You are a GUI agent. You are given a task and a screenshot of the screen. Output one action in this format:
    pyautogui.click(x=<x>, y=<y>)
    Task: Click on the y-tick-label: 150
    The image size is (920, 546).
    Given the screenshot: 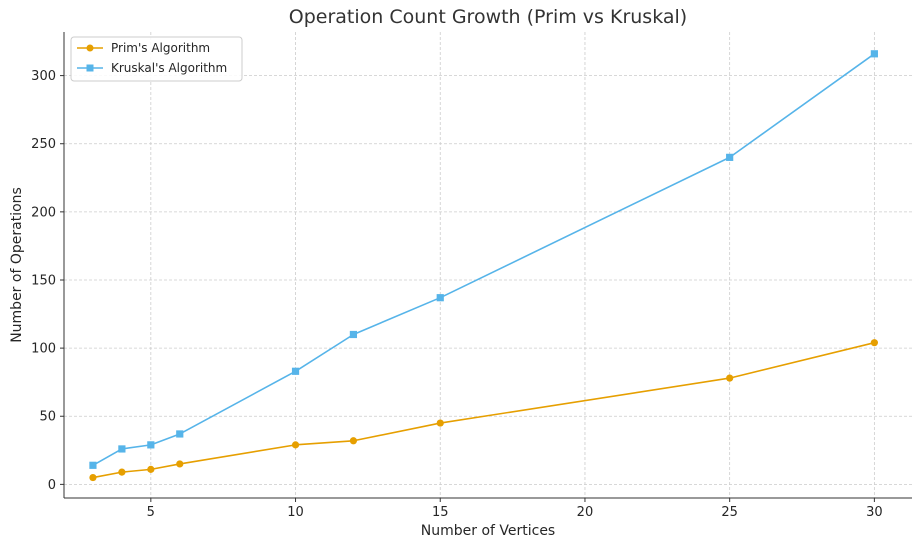 What is the action you would take?
    pyautogui.click(x=43, y=280)
    